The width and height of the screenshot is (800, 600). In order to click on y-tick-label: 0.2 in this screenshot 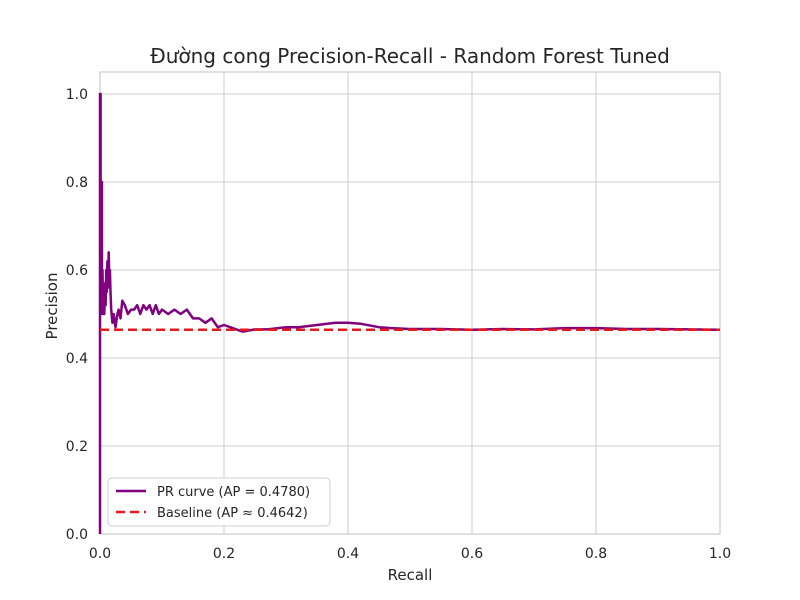, I will do `click(77, 447)`.